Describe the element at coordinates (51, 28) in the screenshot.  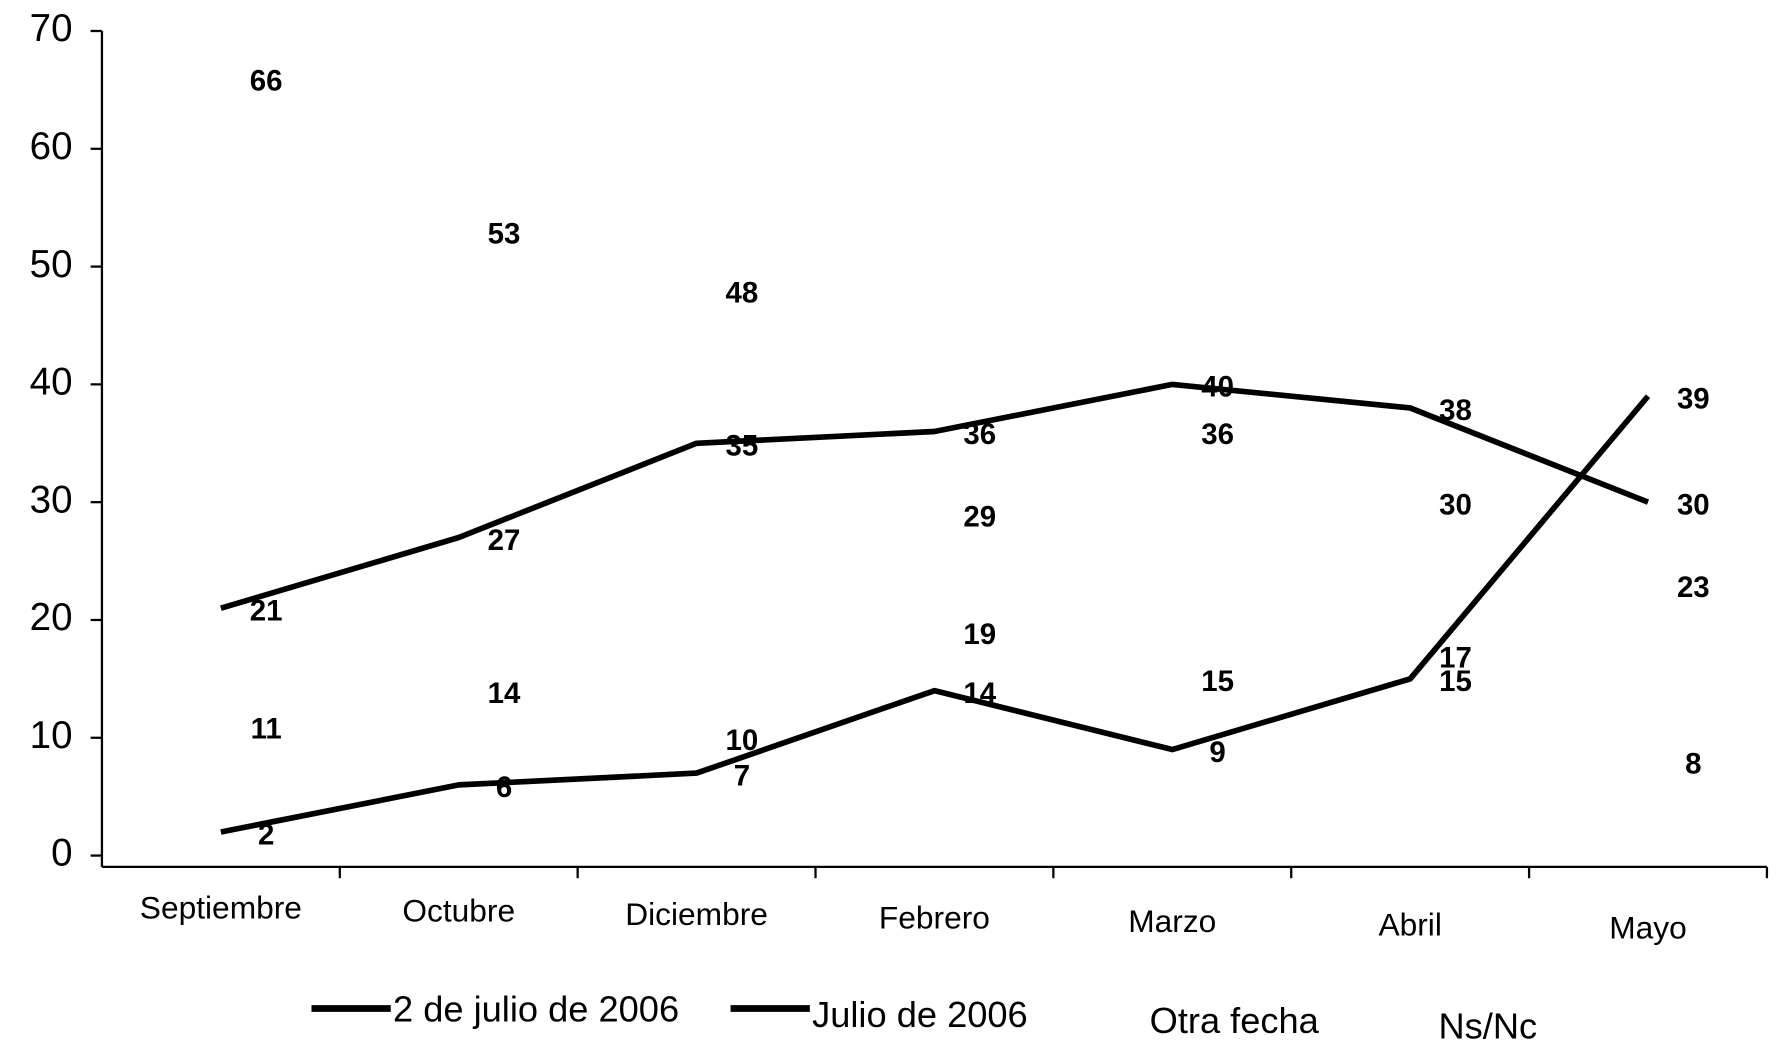
I see `y-tick-label: 70` at that location.